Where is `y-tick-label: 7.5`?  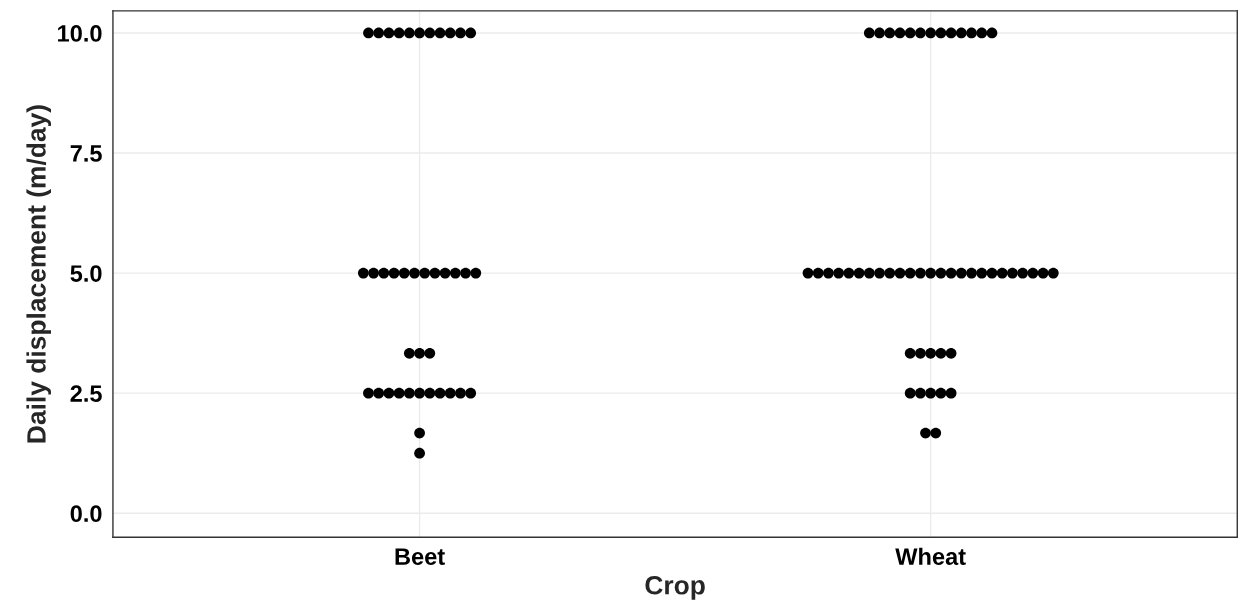
y-tick-label: 7.5 is located at coordinates (86, 153).